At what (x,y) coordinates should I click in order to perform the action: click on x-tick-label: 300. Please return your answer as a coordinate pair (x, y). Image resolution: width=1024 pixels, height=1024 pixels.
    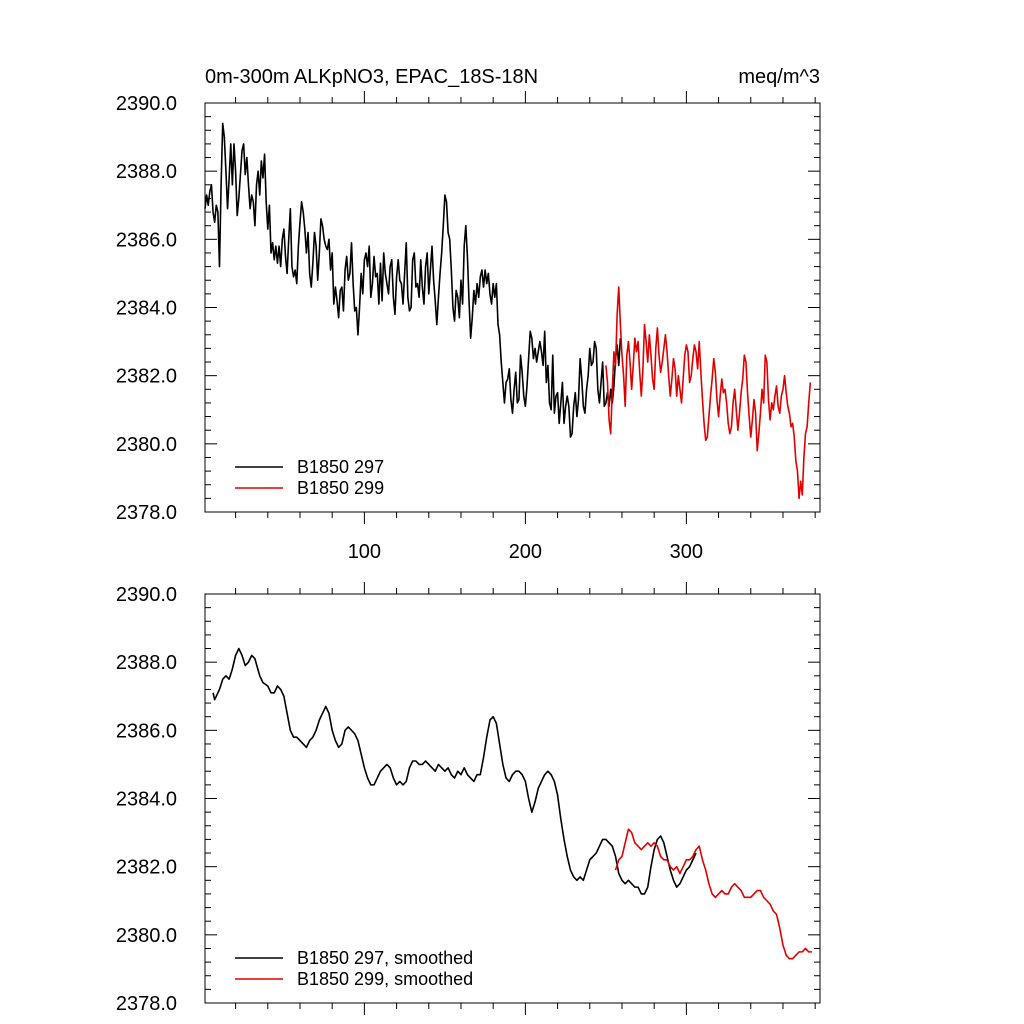
    Looking at the image, I should click on (686, 552).